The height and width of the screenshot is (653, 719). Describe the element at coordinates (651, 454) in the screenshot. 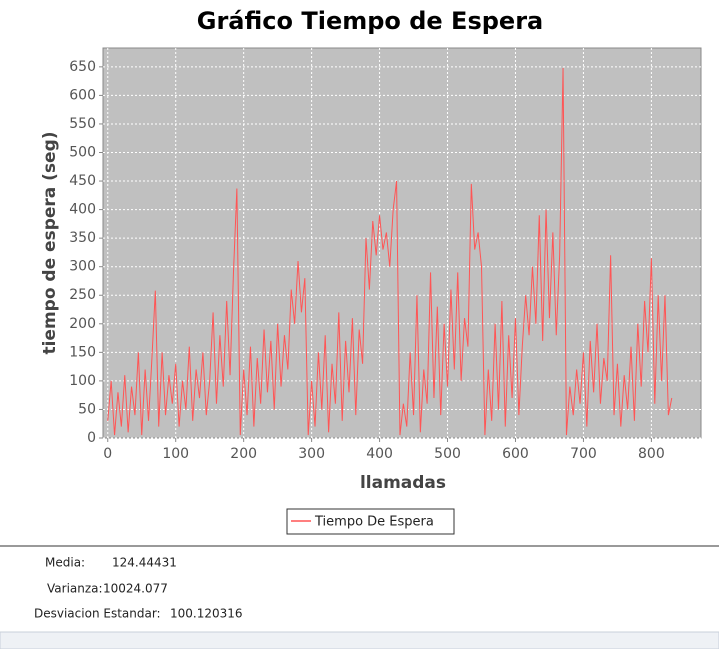

I see `x-tick-label: 800` at that location.